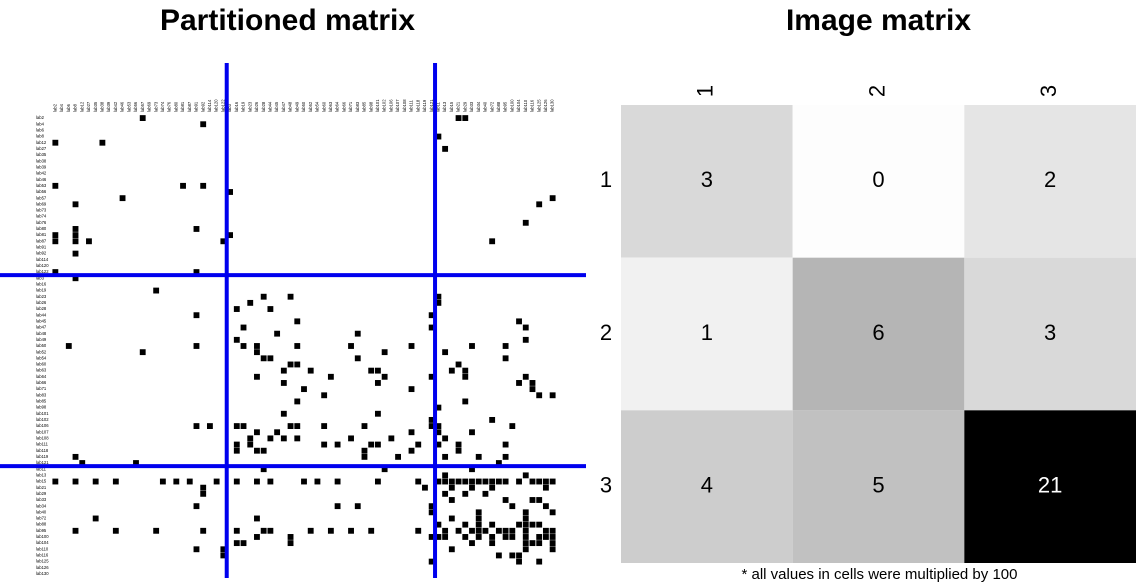  What do you see at coordinates (707, 179) in the screenshot?
I see `image-cell-value: 3` at bounding box center [707, 179].